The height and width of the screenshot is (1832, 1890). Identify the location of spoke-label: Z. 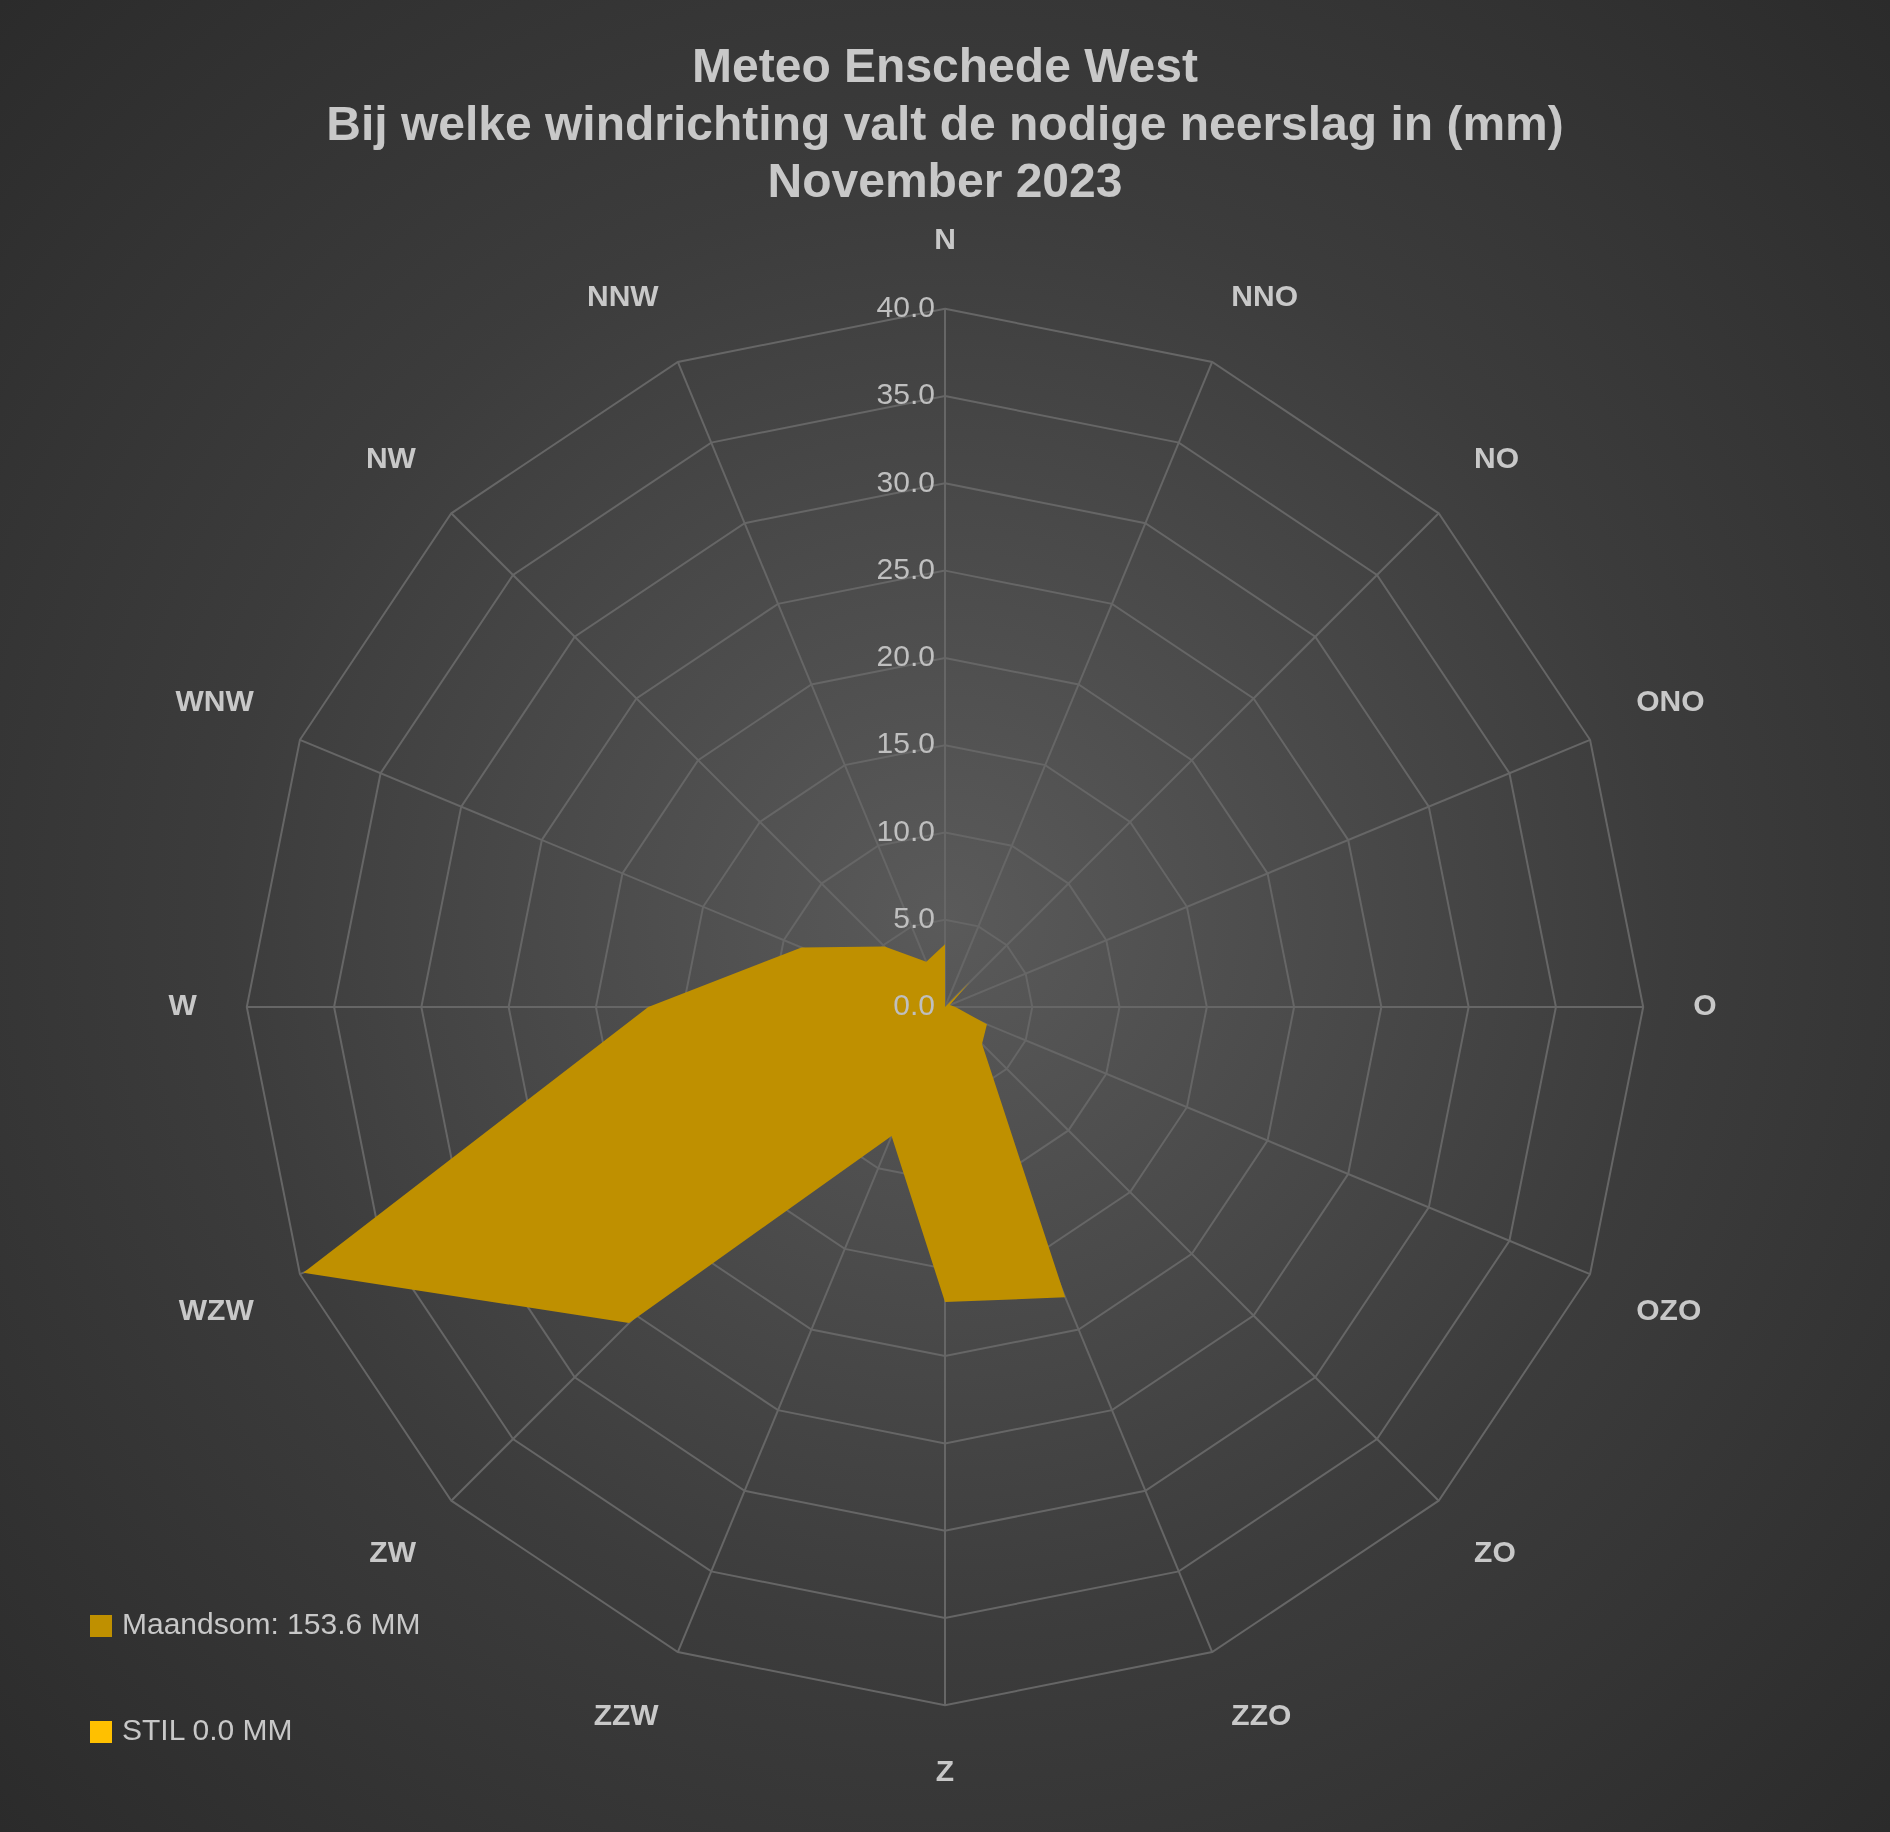
(945, 1771).